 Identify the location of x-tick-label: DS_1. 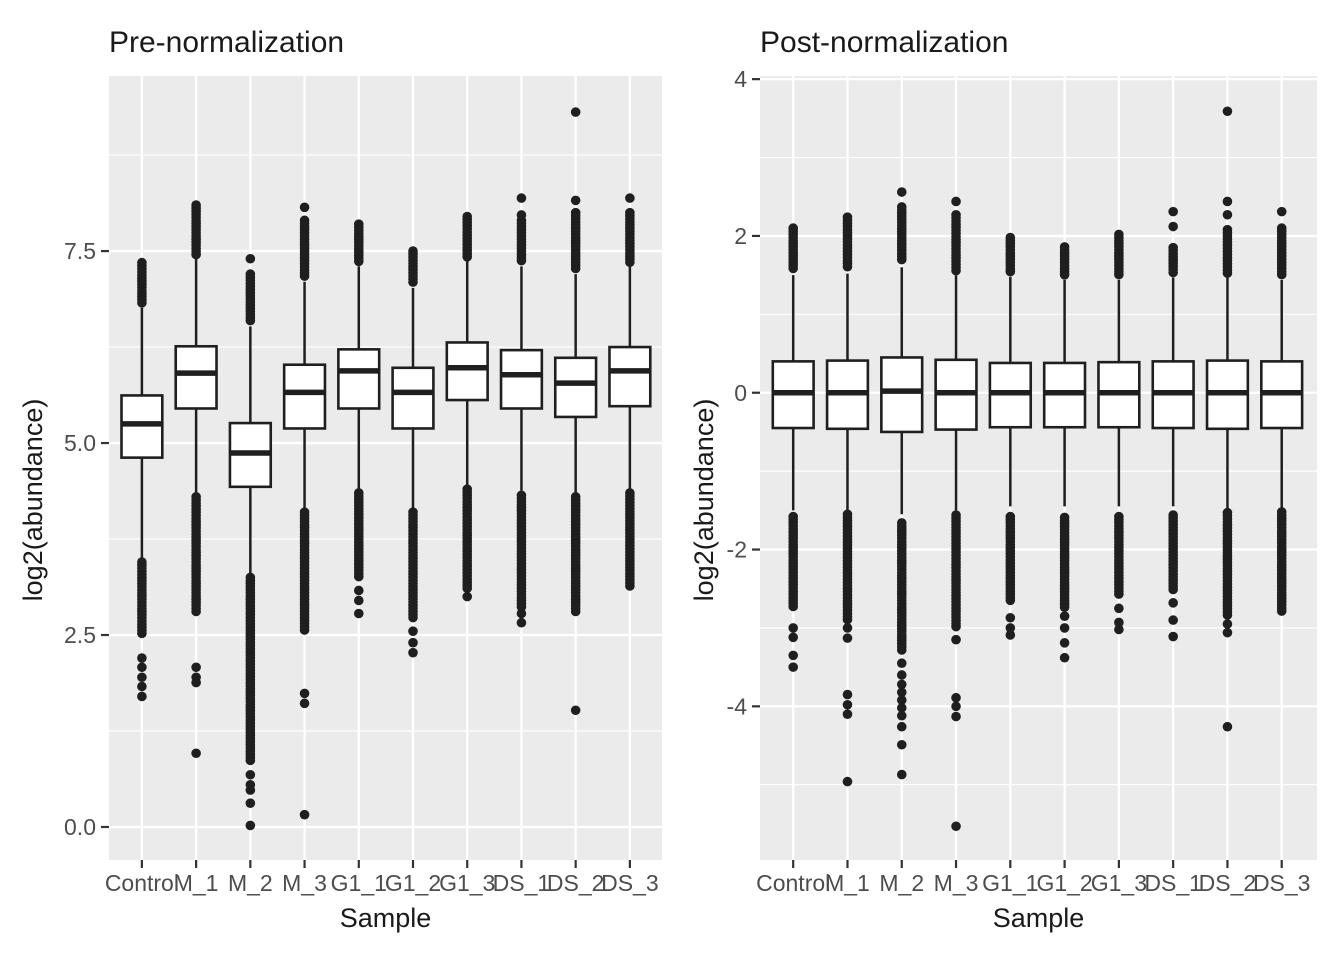
(522, 883).